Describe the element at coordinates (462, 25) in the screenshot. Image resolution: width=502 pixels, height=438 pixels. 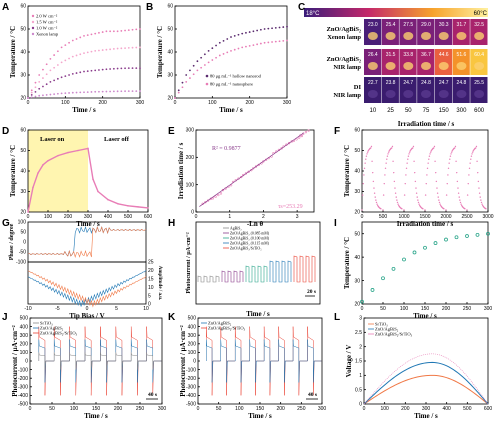
I see `heatmap-value: 31.7` at that location.